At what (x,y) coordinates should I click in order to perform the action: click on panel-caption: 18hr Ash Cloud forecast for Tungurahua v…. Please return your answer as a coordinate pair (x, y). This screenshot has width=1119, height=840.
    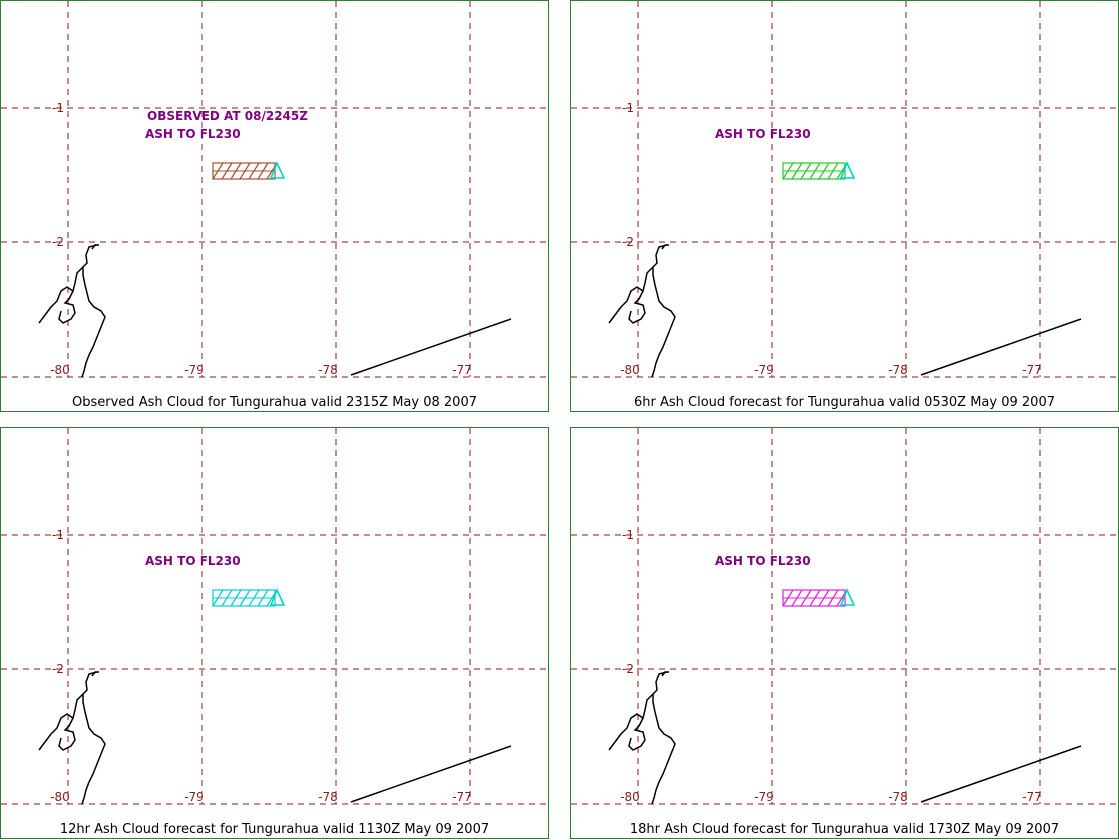
    Looking at the image, I should click on (844, 829).